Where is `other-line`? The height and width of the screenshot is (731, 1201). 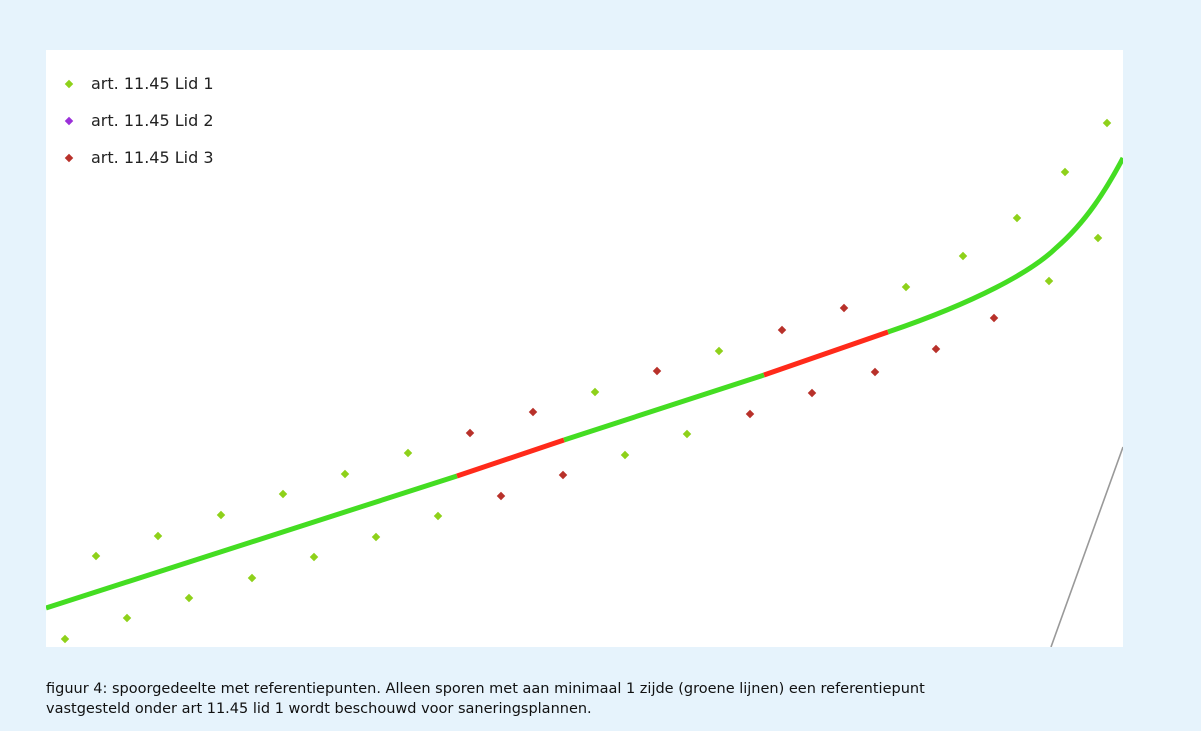 other-line is located at coordinates (1086, 546).